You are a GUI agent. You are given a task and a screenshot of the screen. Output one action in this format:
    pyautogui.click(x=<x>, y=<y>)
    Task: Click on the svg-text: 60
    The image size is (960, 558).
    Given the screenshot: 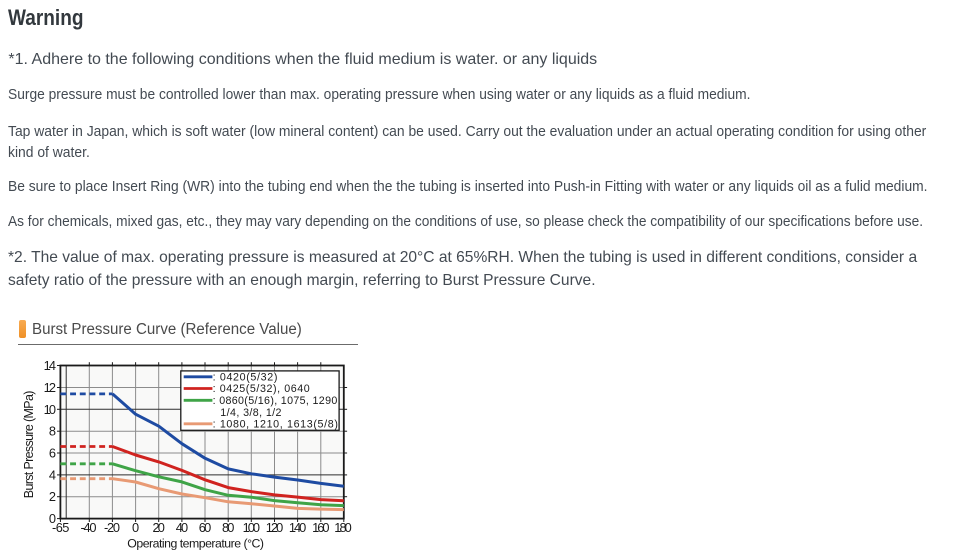 What is the action you would take?
    pyautogui.click(x=205, y=527)
    